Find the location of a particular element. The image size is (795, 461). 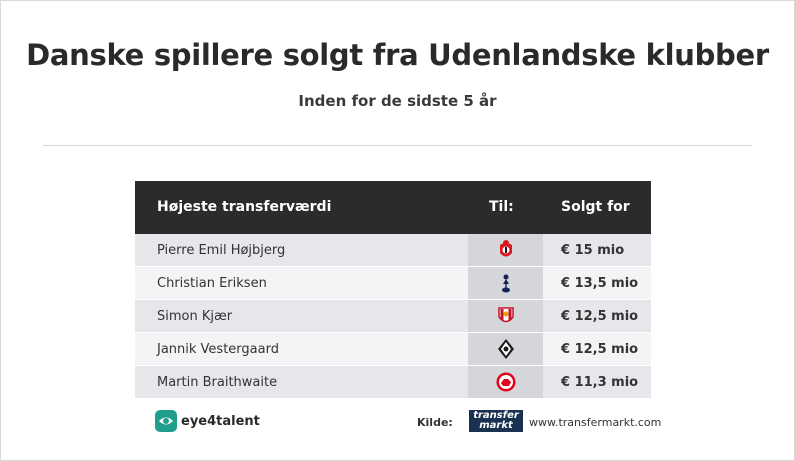

tottenham-crest-icon is located at coordinates (505, 283).